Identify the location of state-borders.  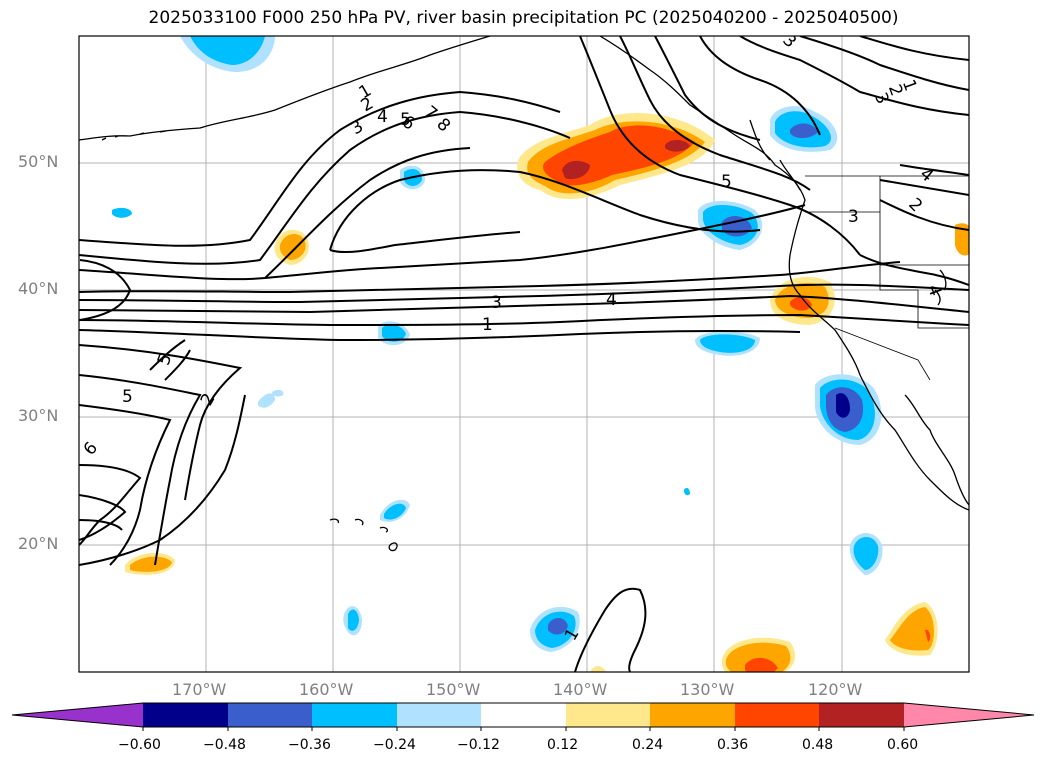
(887, 278).